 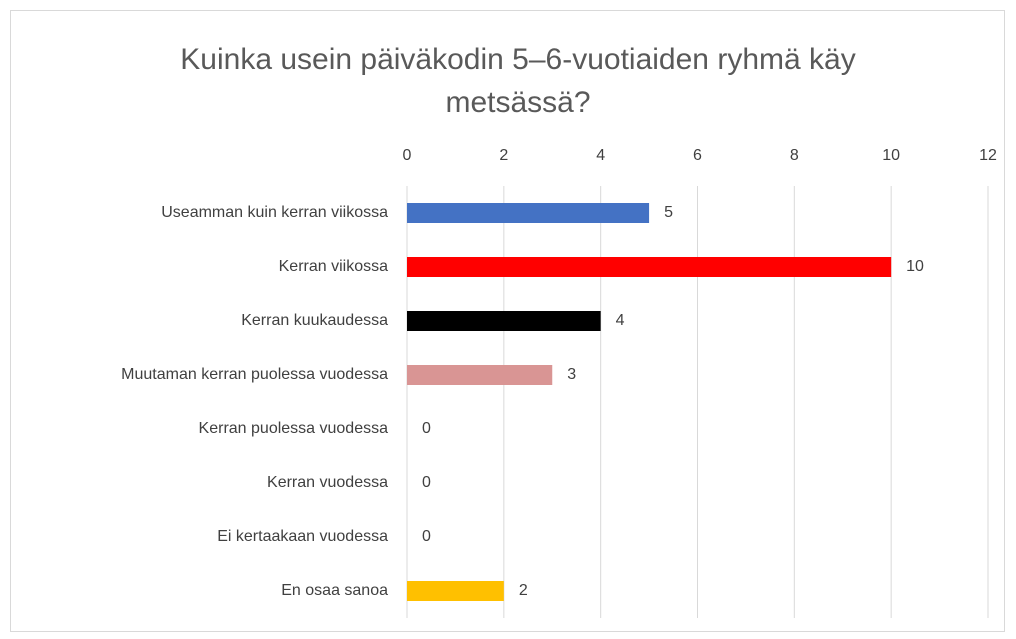 What do you see at coordinates (314, 320) in the screenshot?
I see `y-tick-label: Kerran kuukaudessa` at bounding box center [314, 320].